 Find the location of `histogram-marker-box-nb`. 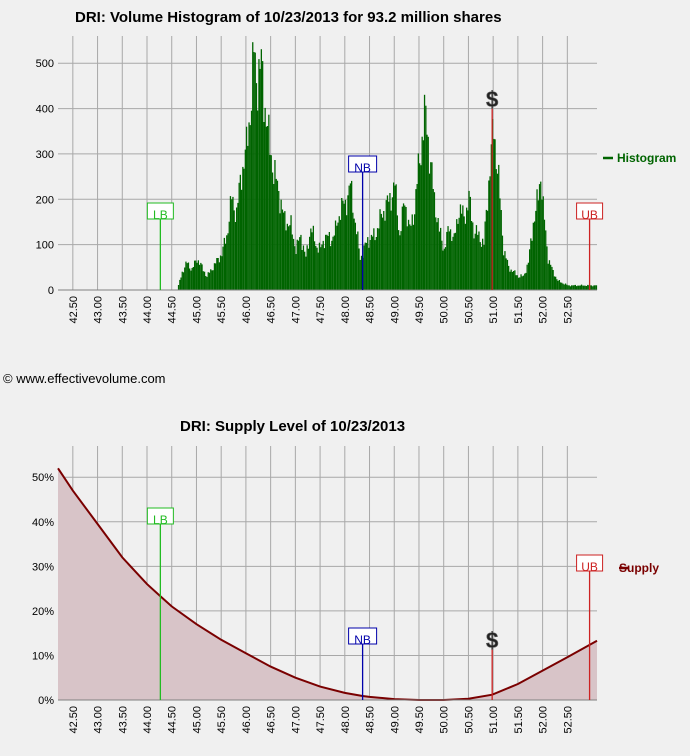

histogram-marker-box-nb is located at coordinates (363, 164).